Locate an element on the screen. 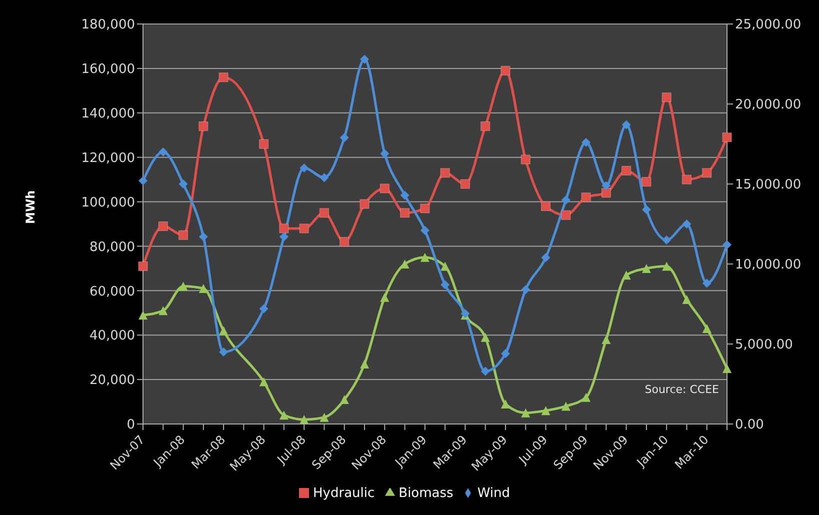  y-tick-label: 160,000 is located at coordinates (108, 70).